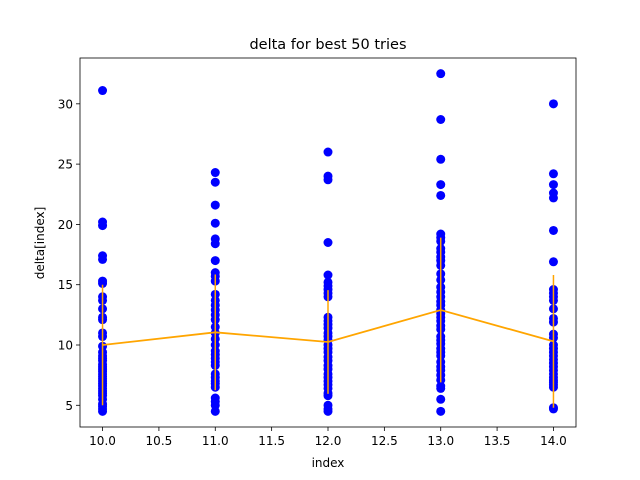 The width and height of the screenshot is (640, 480). I want to click on x-tick-label: 14.0, so click(553, 441).